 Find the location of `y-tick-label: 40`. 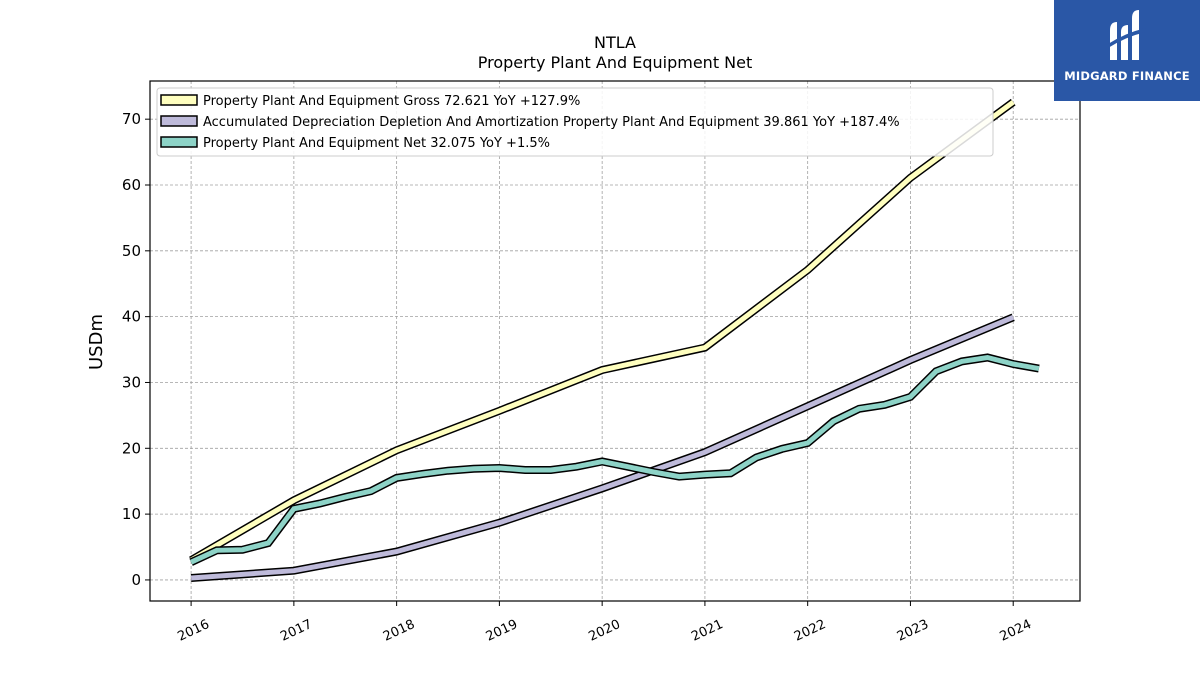

y-tick-label: 40 is located at coordinates (131, 317).